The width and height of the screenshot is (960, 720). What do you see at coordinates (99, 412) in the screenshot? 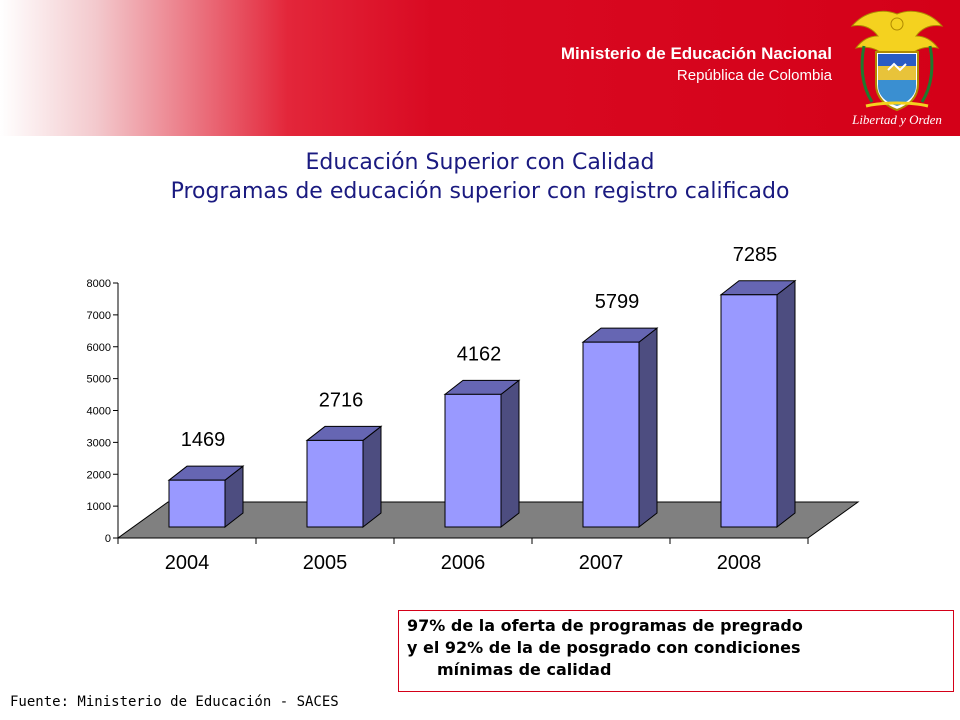
I see `y-tick-label: 4000` at bounding box center [99, 412].